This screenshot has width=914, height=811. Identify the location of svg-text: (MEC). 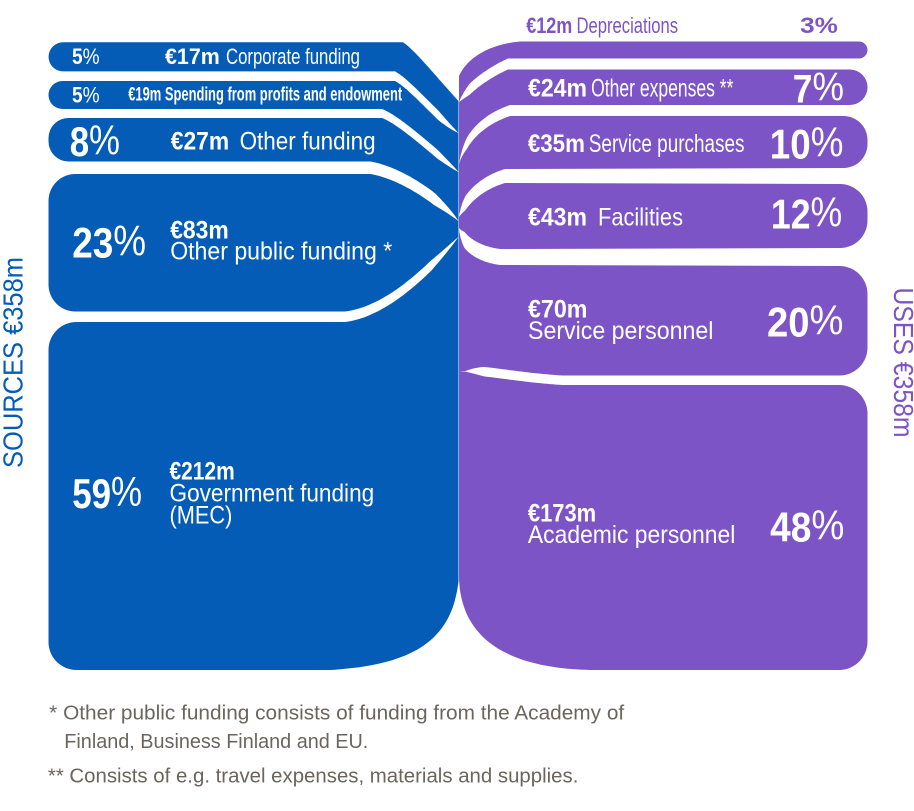
(201, 516).